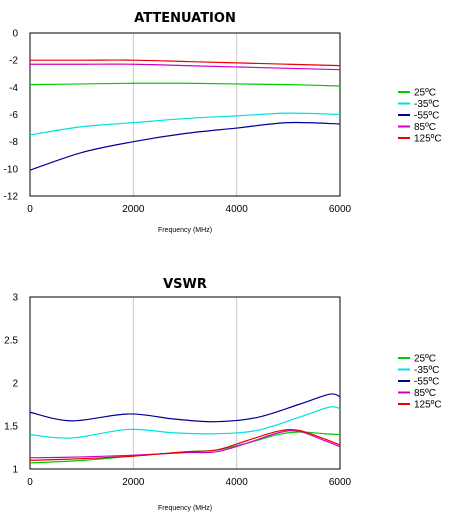 The width and height of the screenshot is (460, 522). I want to click on y-tick-label: 2, so click(15, 384).